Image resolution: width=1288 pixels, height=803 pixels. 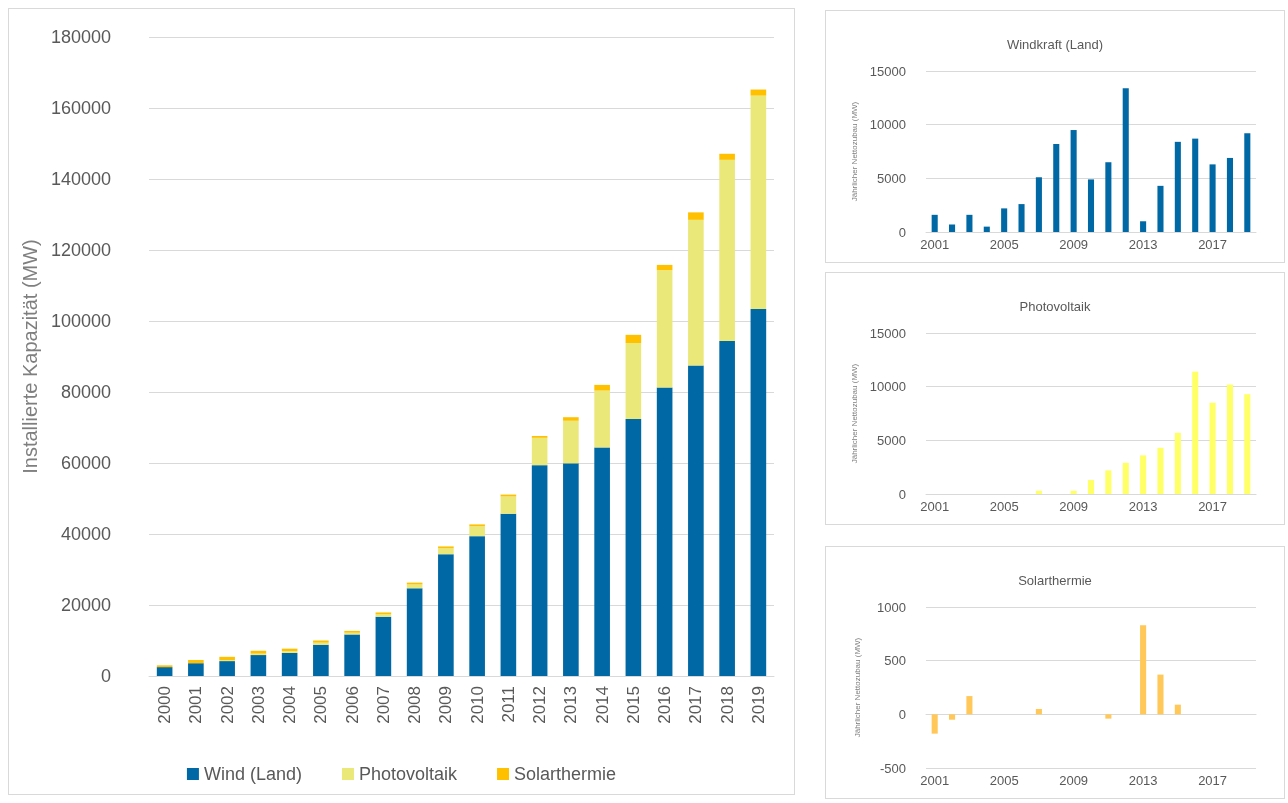 What do you see at coordinates (758, 705) in the screenshot?
I see `x-tick-label: 2019` at bounding box center [758, 705].